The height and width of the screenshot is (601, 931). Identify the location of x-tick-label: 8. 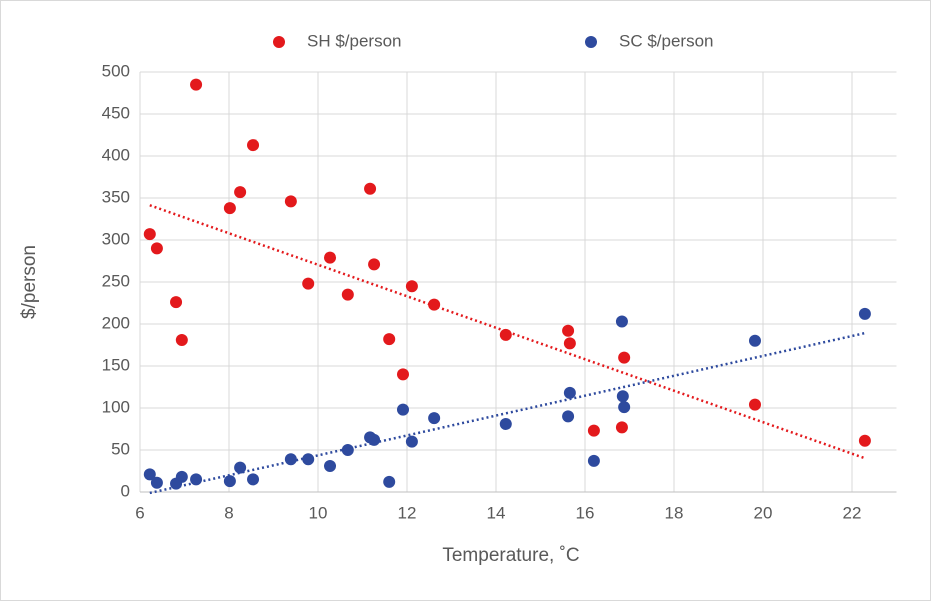
(228, 512).